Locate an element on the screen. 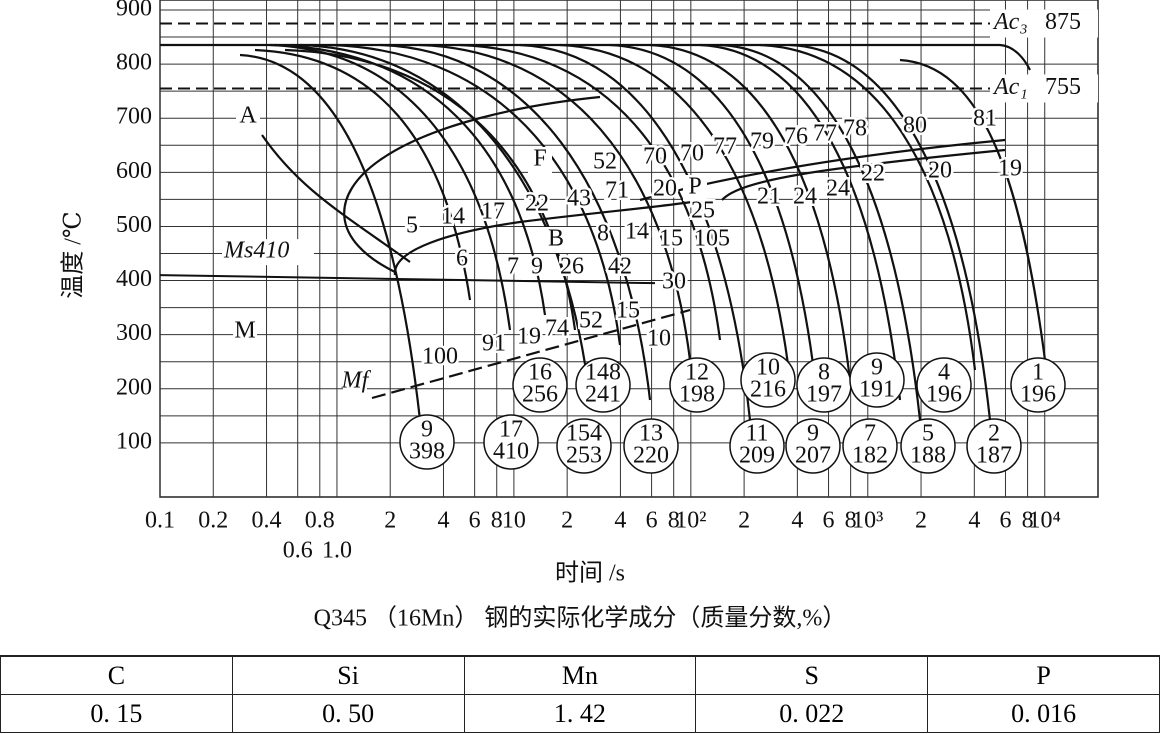 This screenshot has height=734, width=1160. phase-label: P is located at coordinates (694, 187).